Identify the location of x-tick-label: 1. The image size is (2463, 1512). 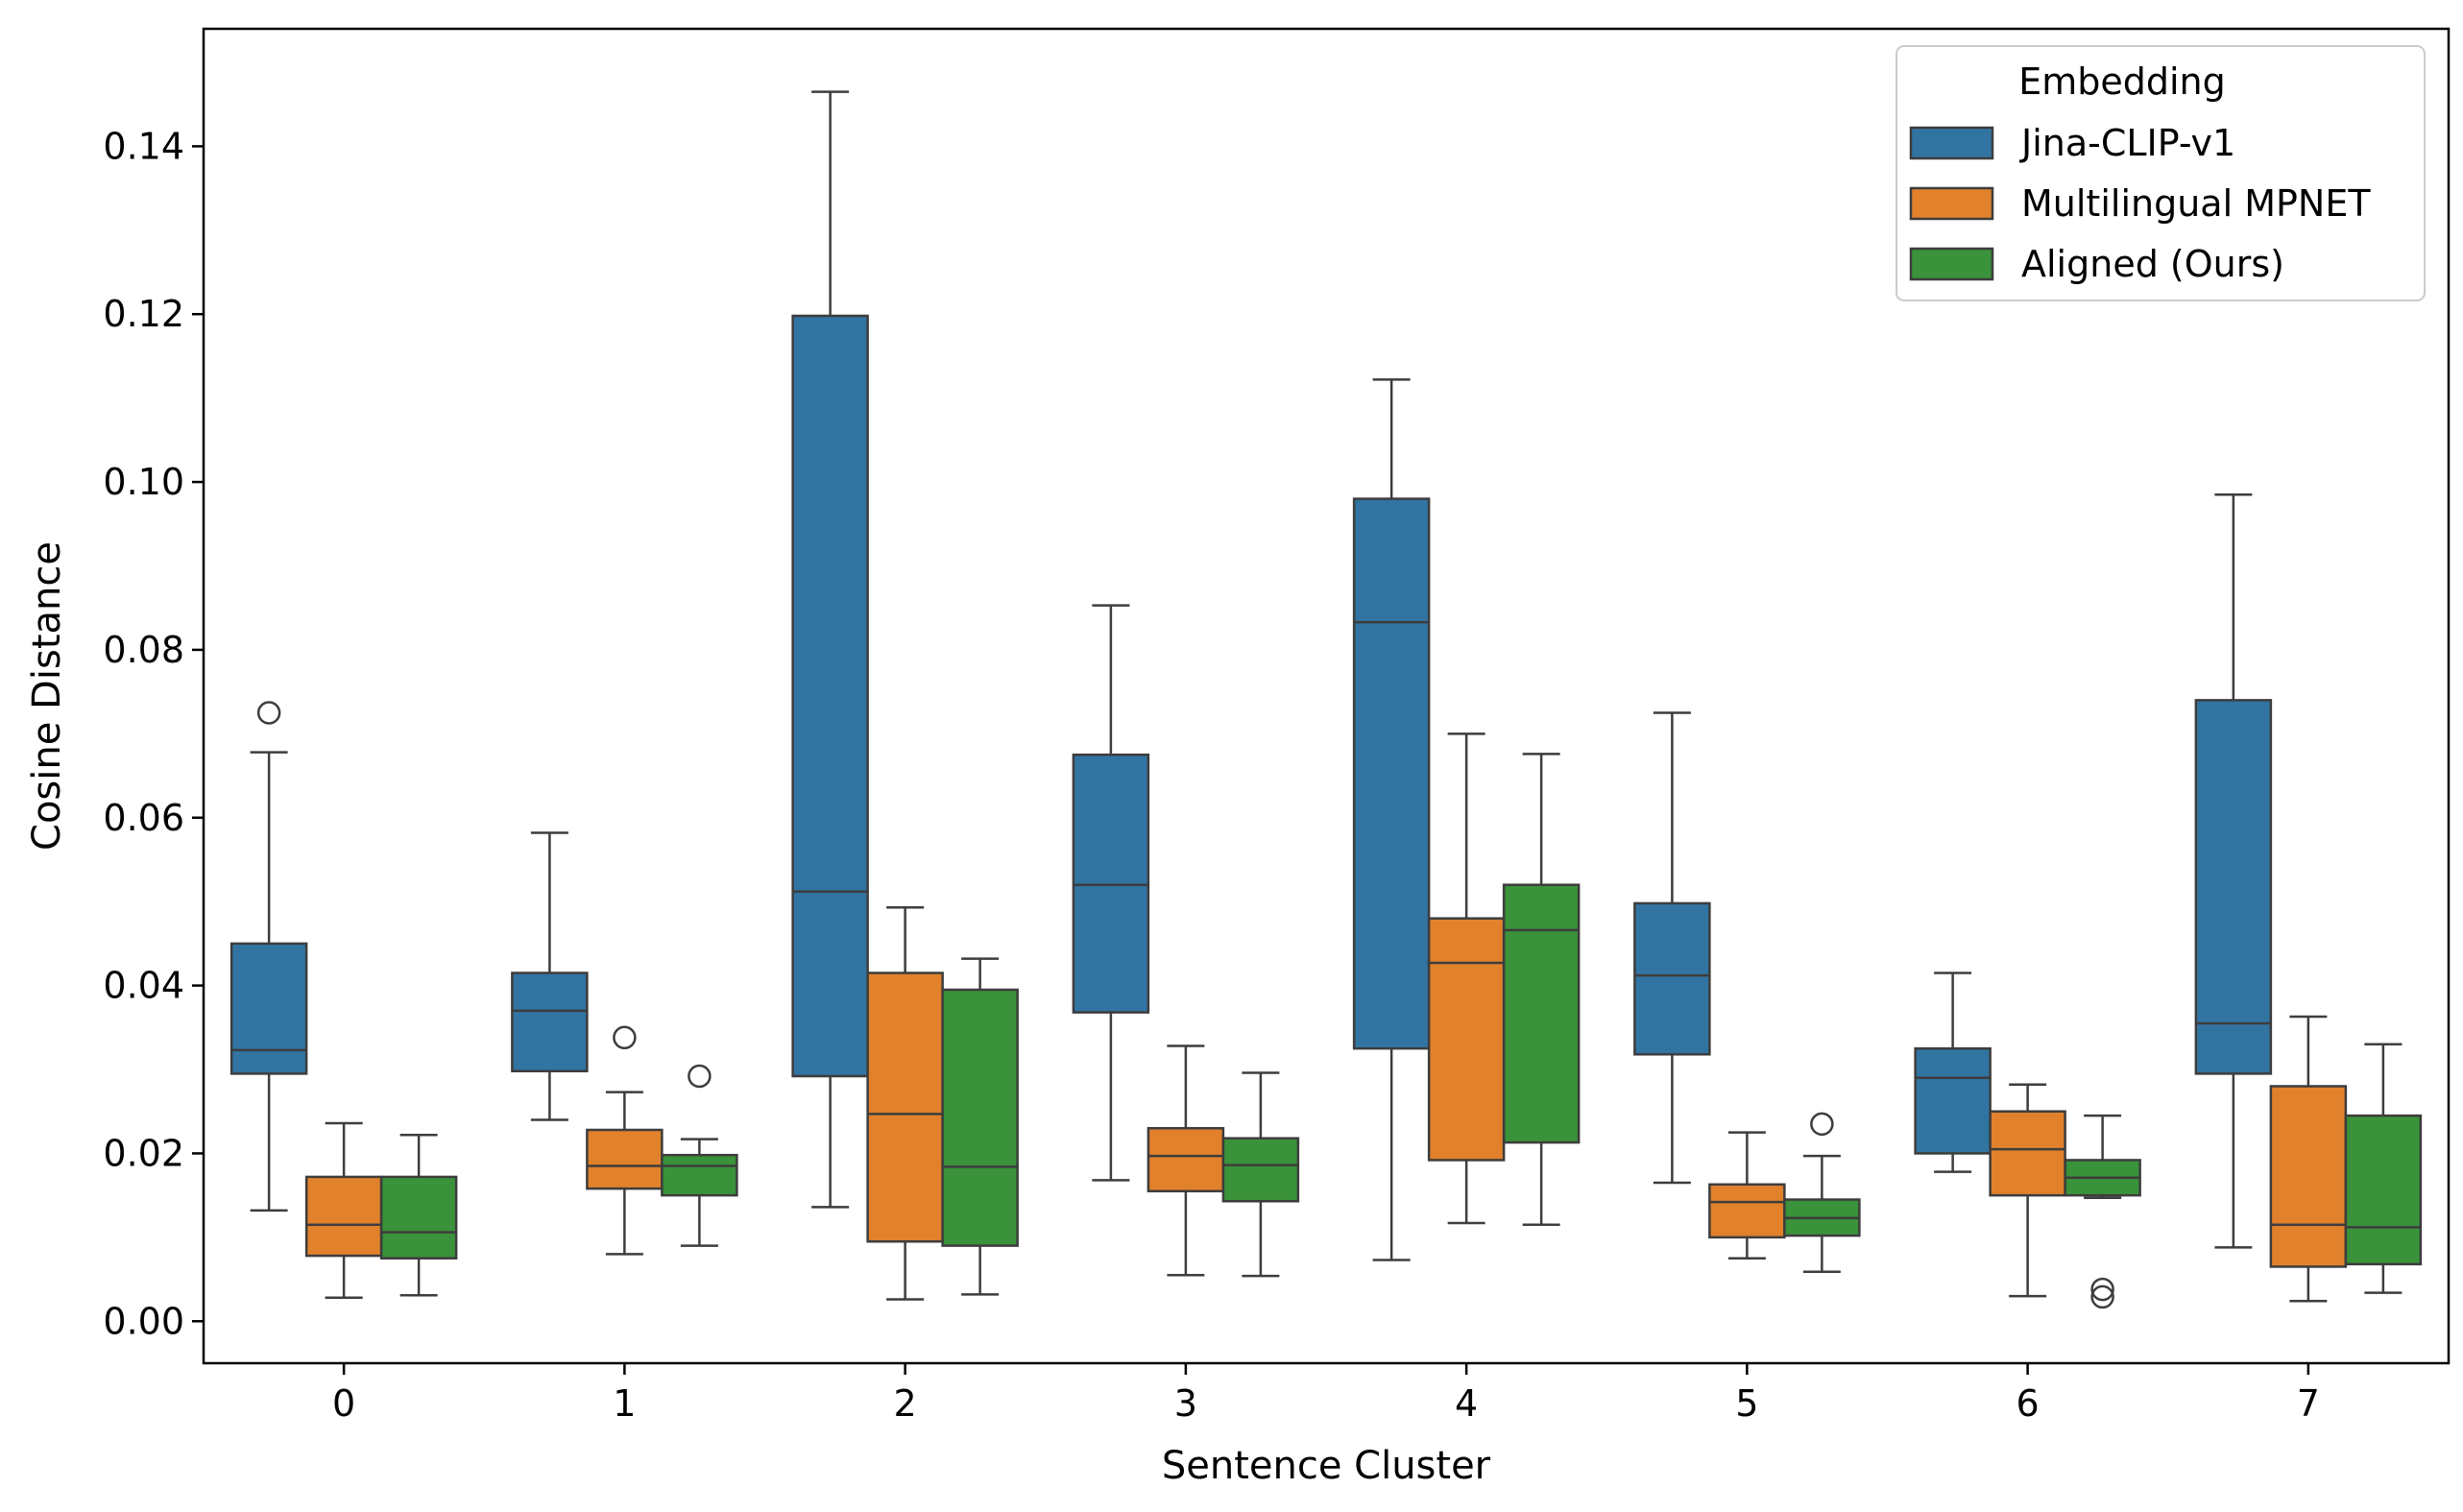
(624, 1403).